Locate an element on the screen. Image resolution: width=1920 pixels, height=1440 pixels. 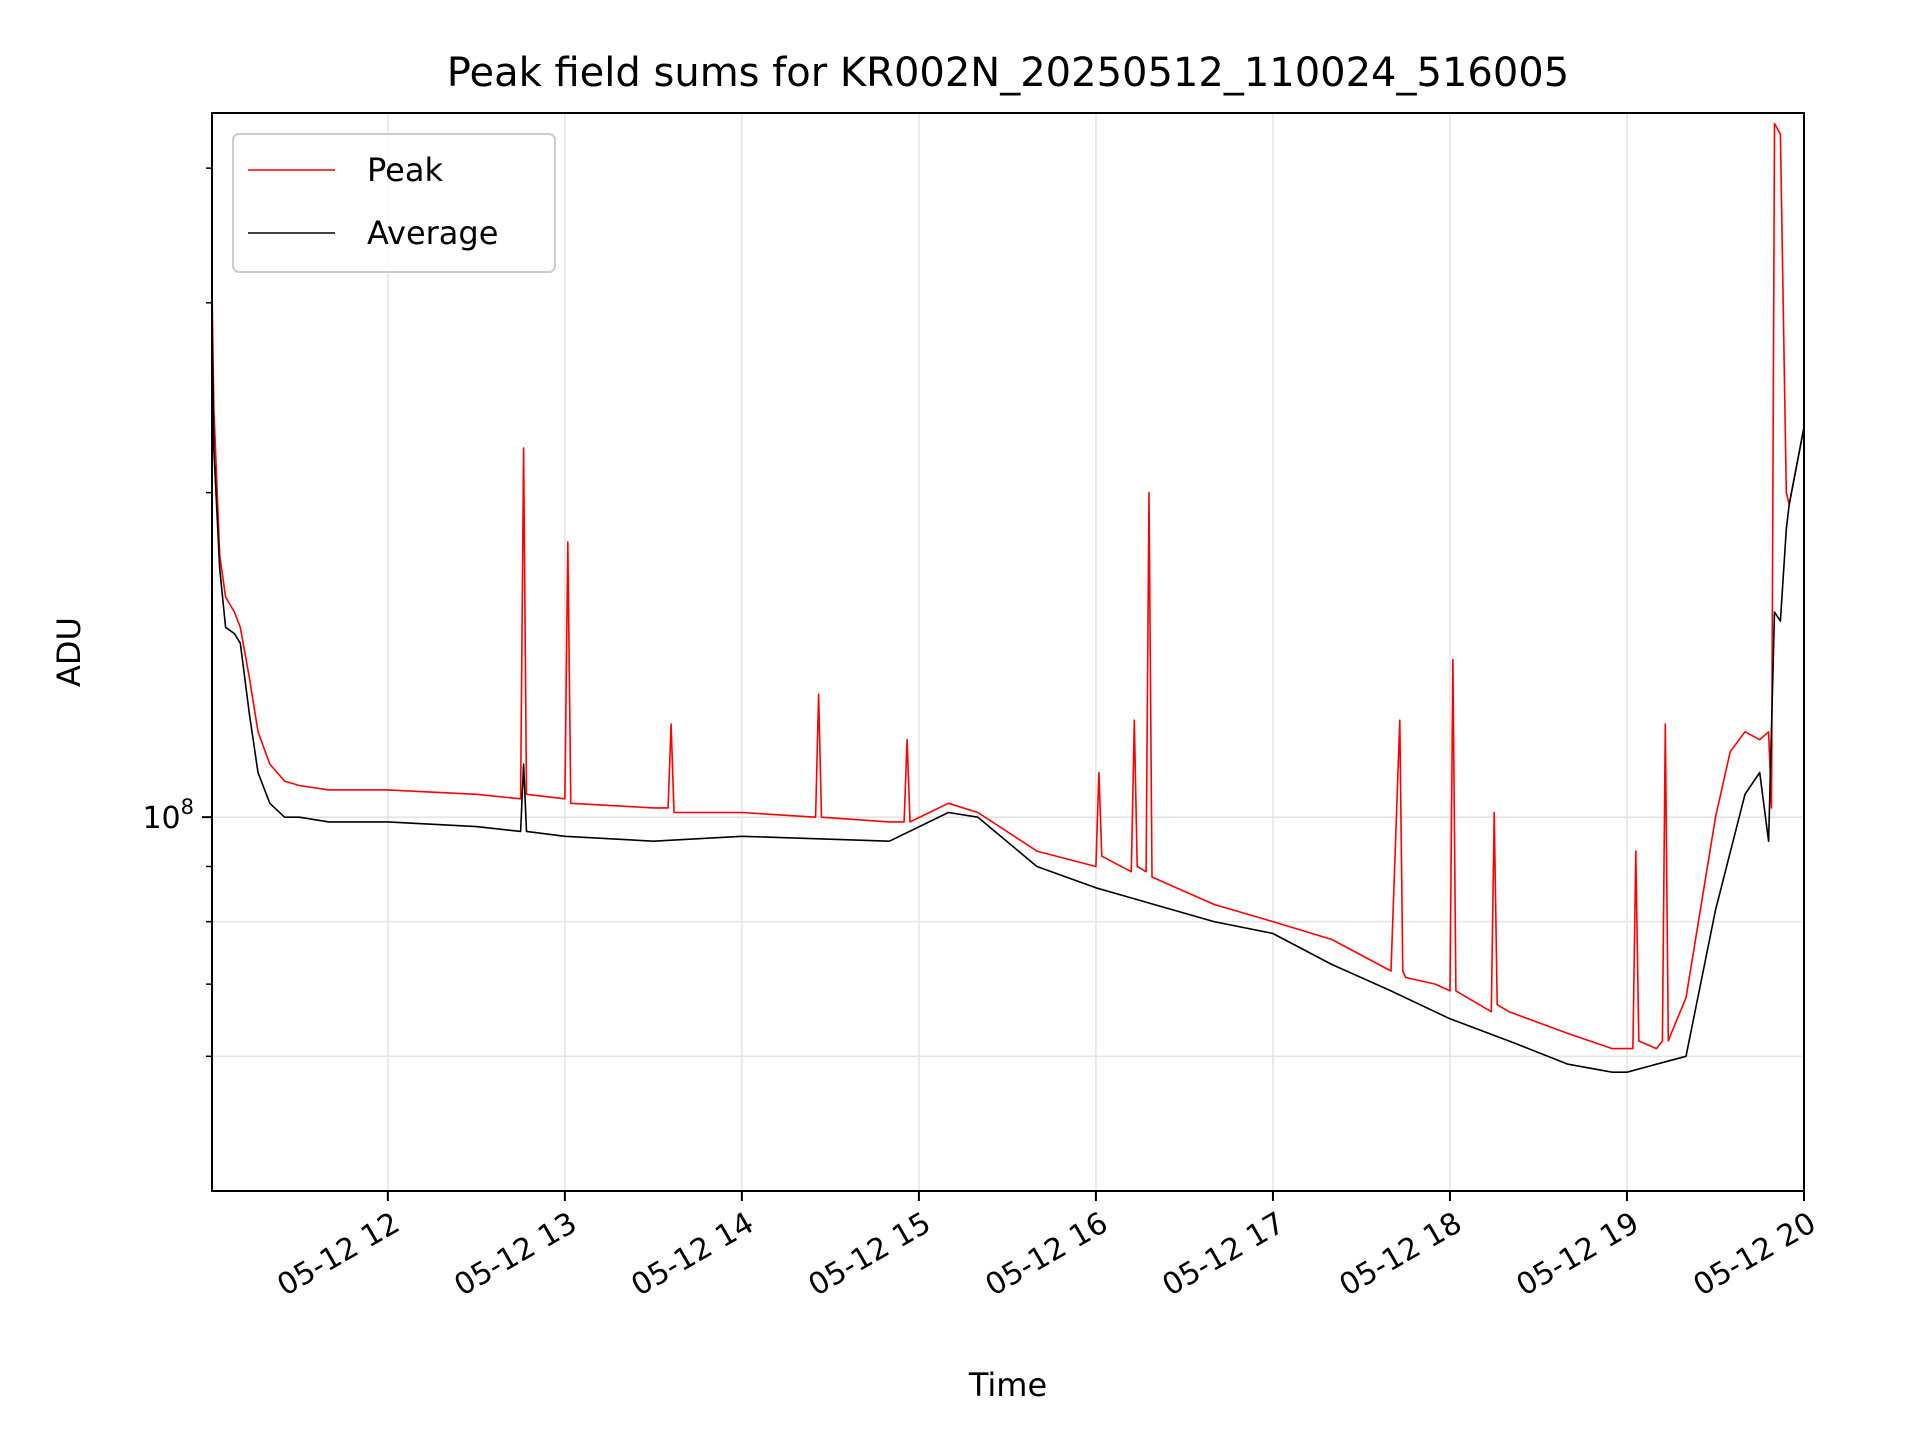
y-axis-label: ADU is located at coordinates (69, 652).